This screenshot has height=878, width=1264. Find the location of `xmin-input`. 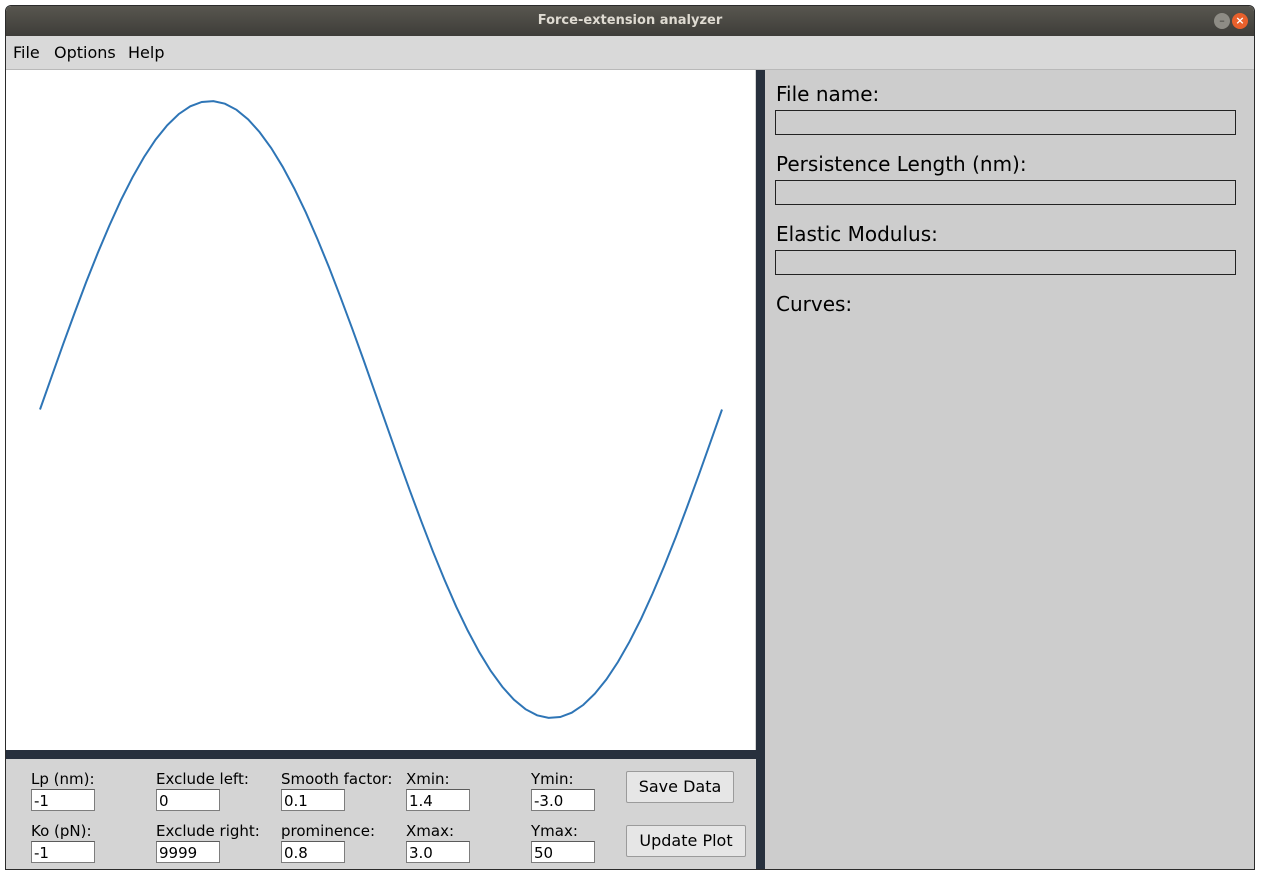

xmin-input is located at coordinates (438, 800).